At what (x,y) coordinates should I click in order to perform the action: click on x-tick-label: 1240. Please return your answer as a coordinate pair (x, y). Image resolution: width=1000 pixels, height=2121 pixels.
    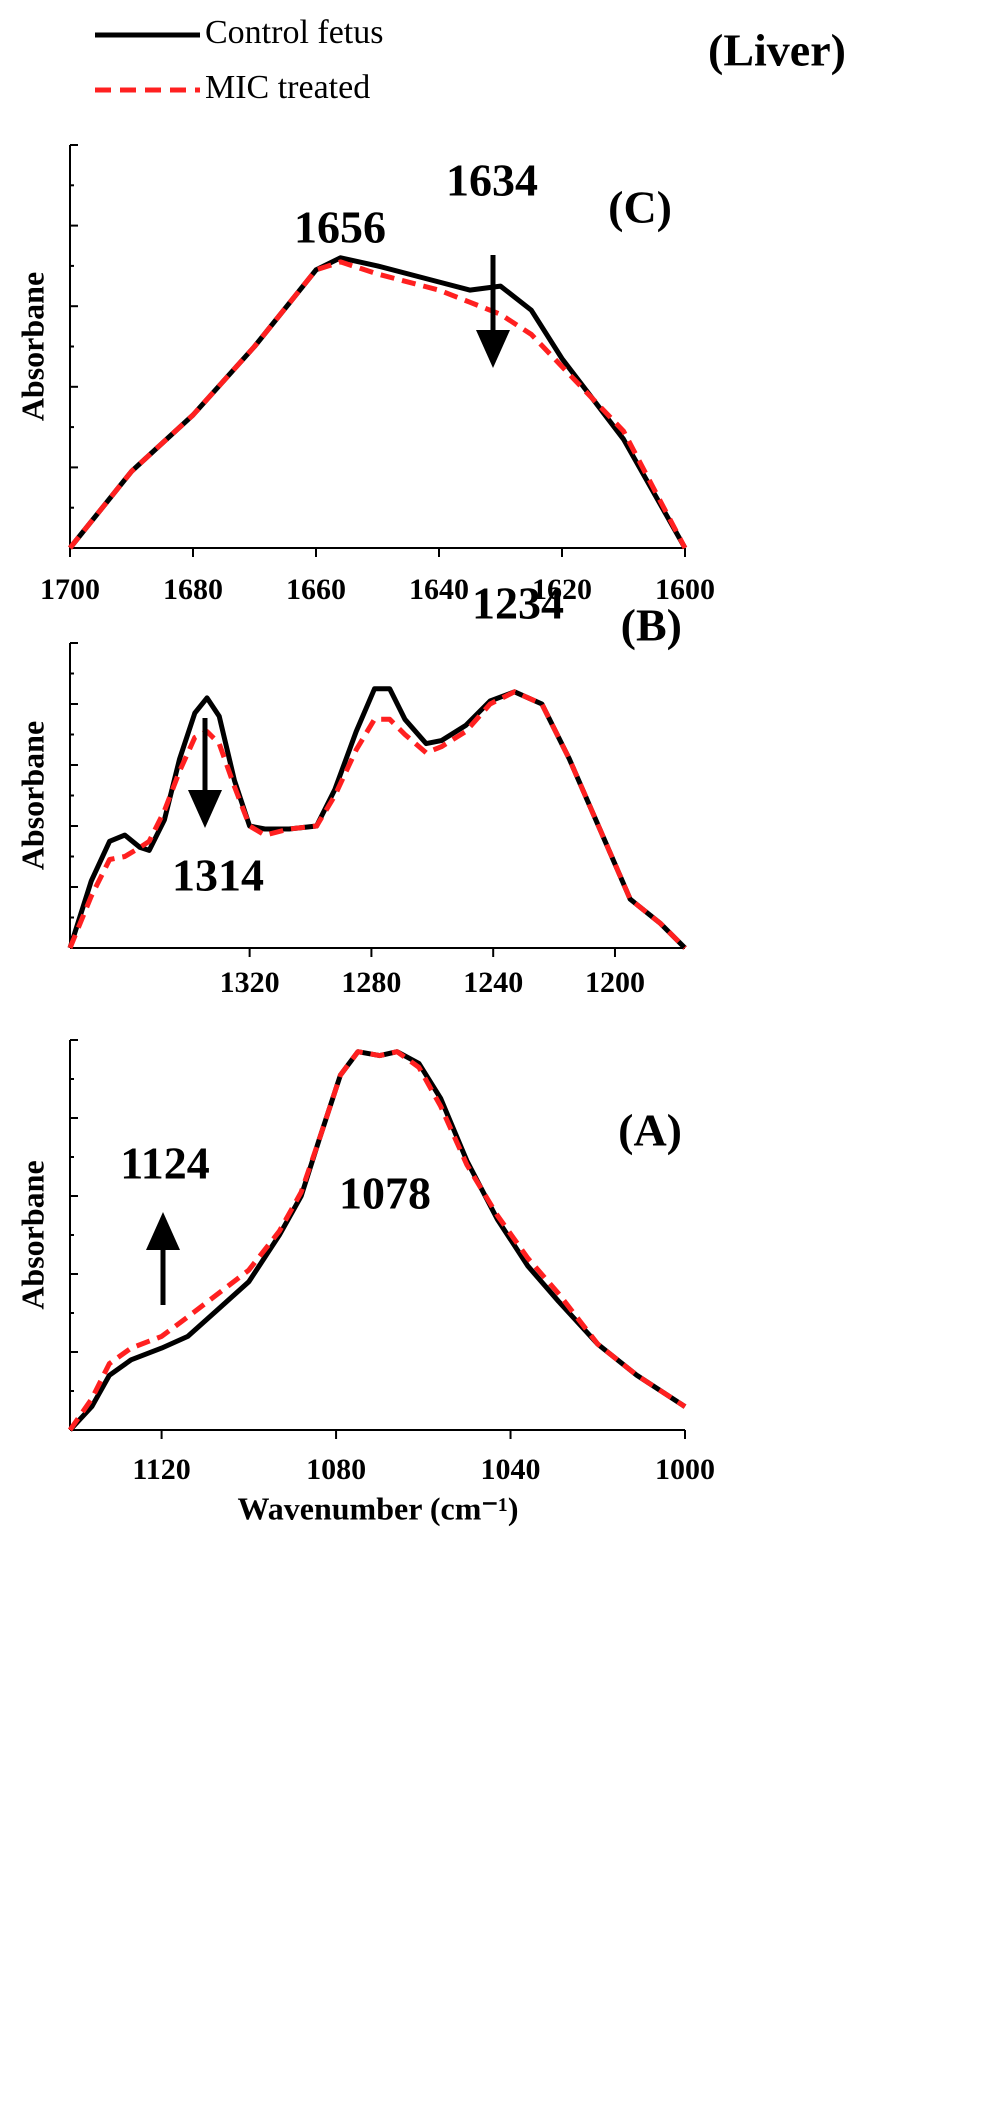
    Looking at the image, I should click on (493, 982).